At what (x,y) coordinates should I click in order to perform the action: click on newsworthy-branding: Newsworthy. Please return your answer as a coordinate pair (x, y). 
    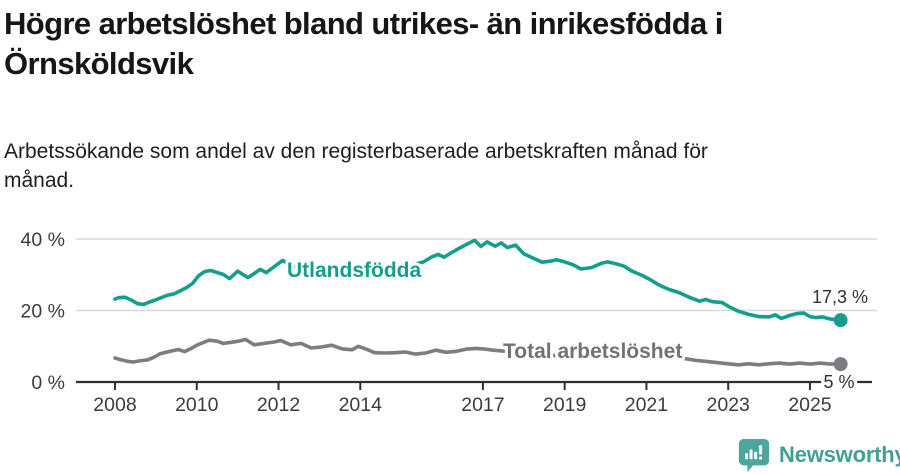
    Looking at the image, I should click on (818, 455).